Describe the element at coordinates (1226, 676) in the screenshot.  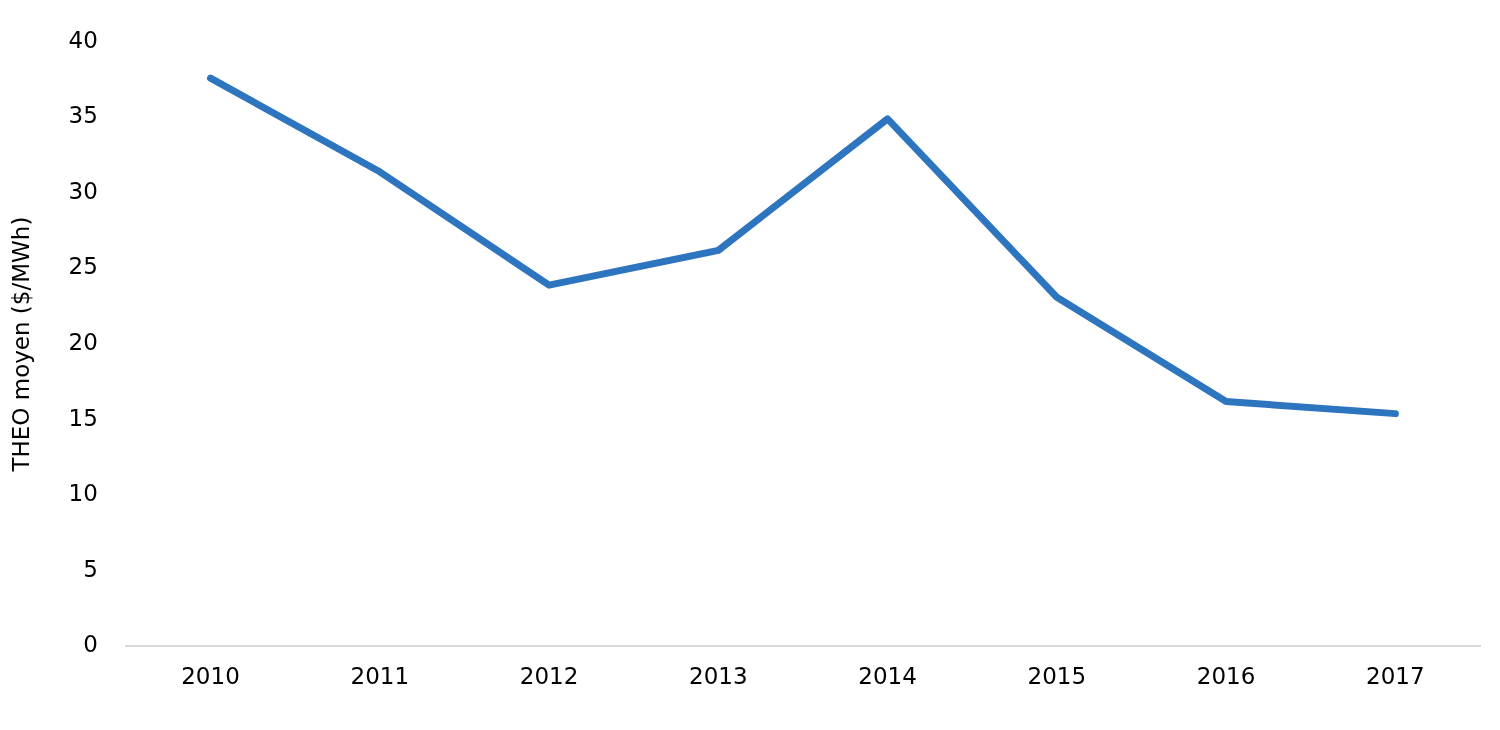
I see `x-tick-label: 2016` at that location.